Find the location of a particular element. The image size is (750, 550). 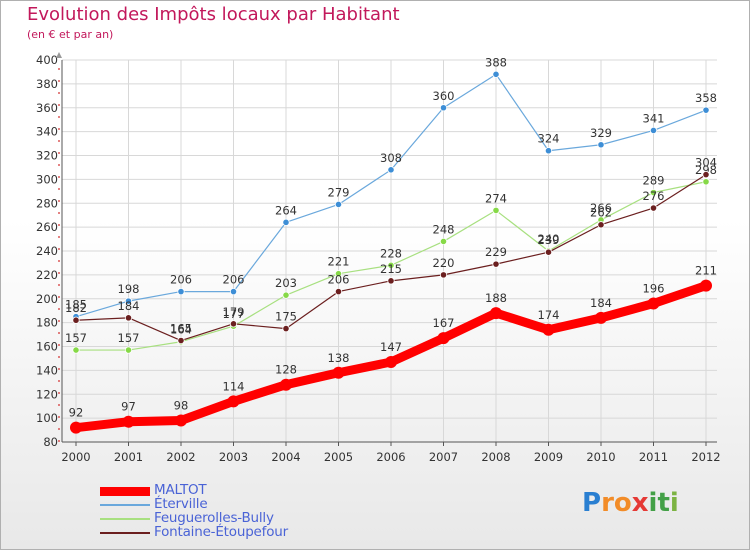

y-tick-label: 80 is located at coordinates (50, 442).